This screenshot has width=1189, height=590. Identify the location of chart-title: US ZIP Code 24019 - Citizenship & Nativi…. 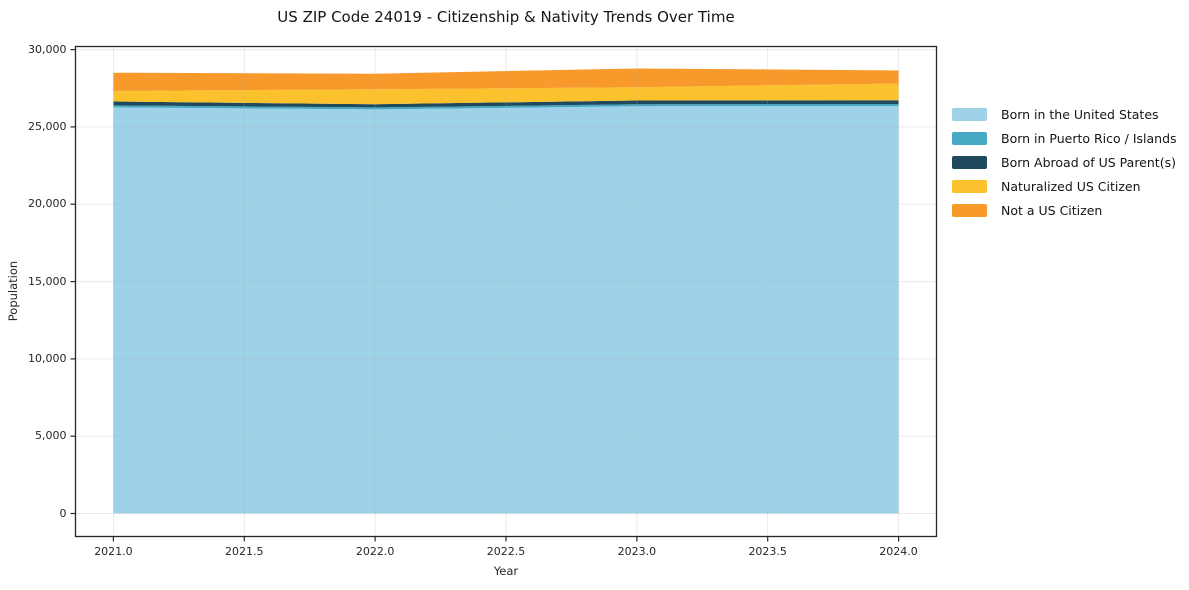
(506, 17).